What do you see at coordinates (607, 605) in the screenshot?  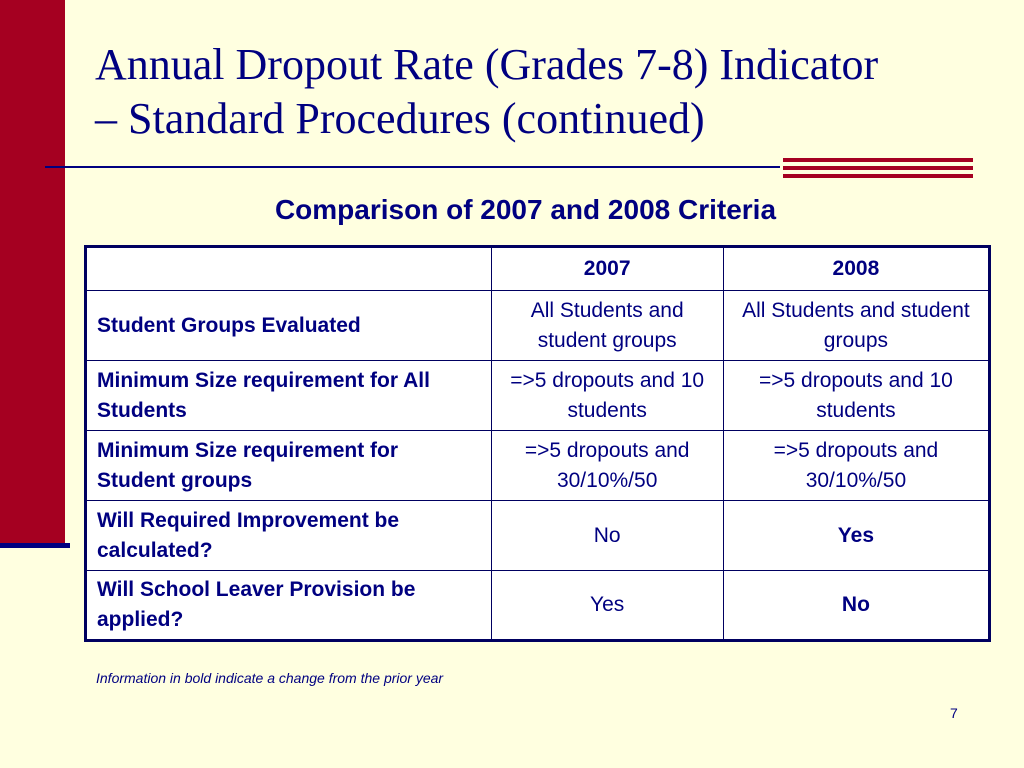 I see `cell-2007: Yes` at bounding box center [607, 605].